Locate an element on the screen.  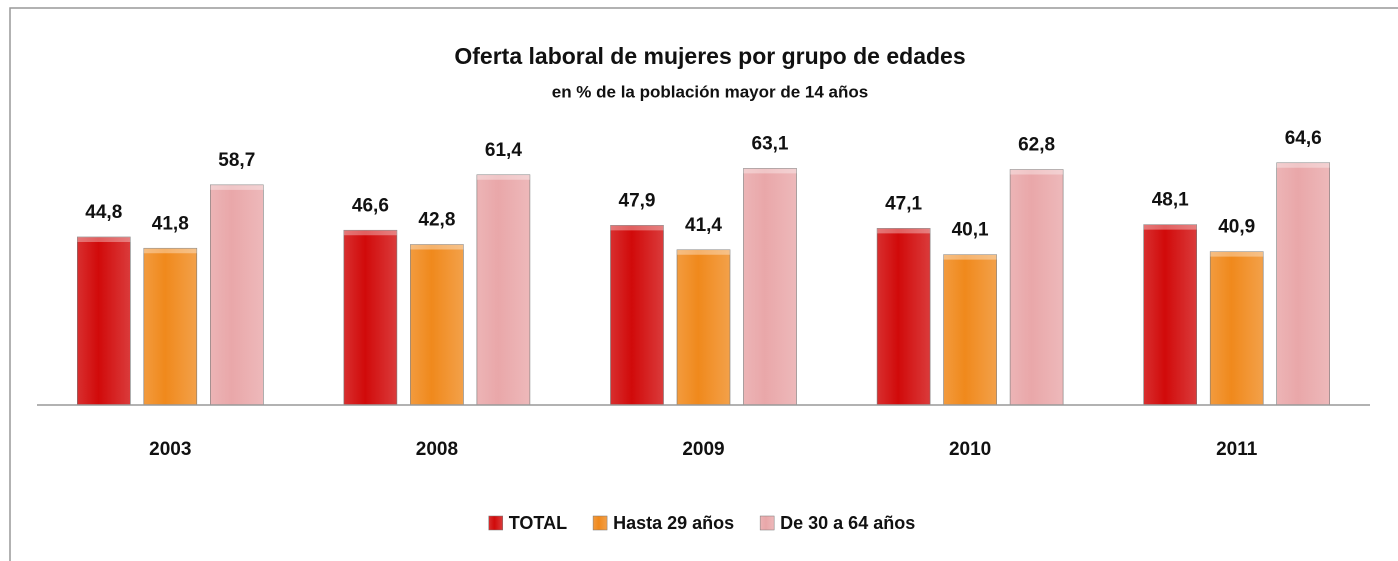
x-tick-label: 2003 is located at coordinates (170, 449).